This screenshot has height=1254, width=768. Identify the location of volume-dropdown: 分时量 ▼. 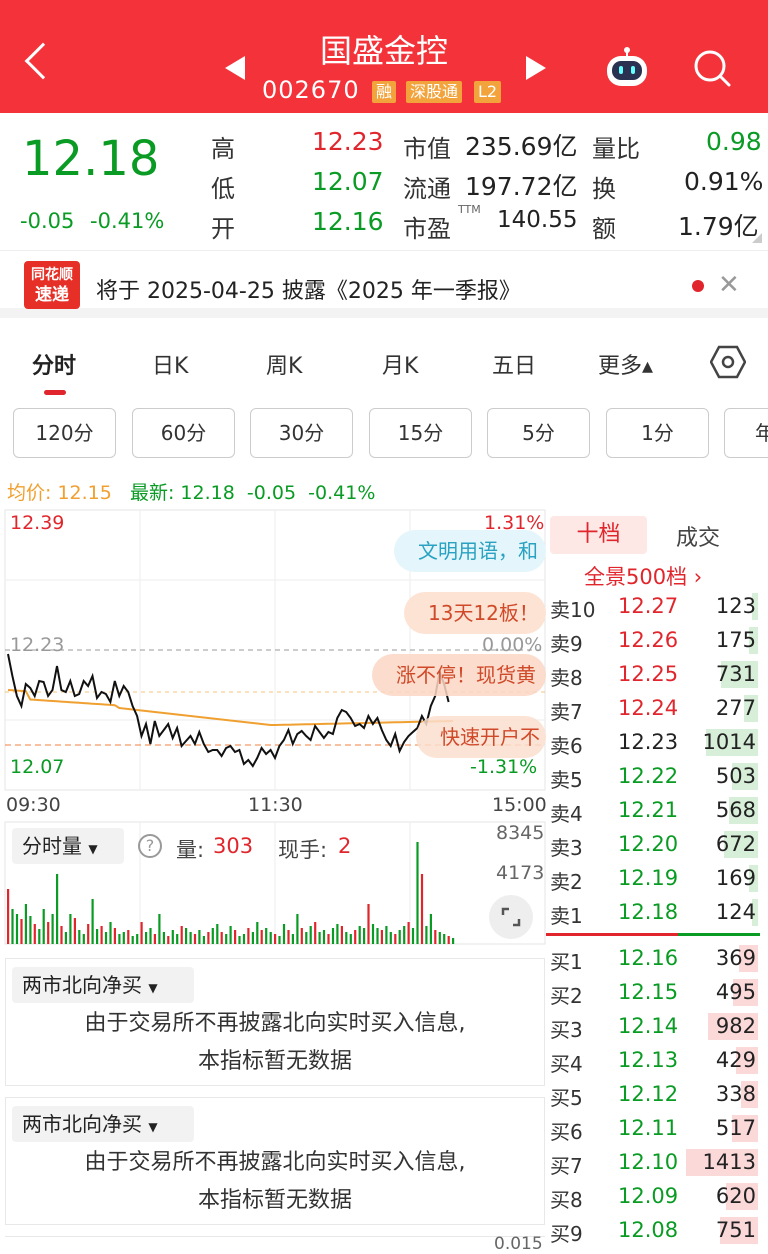
(68, 846).